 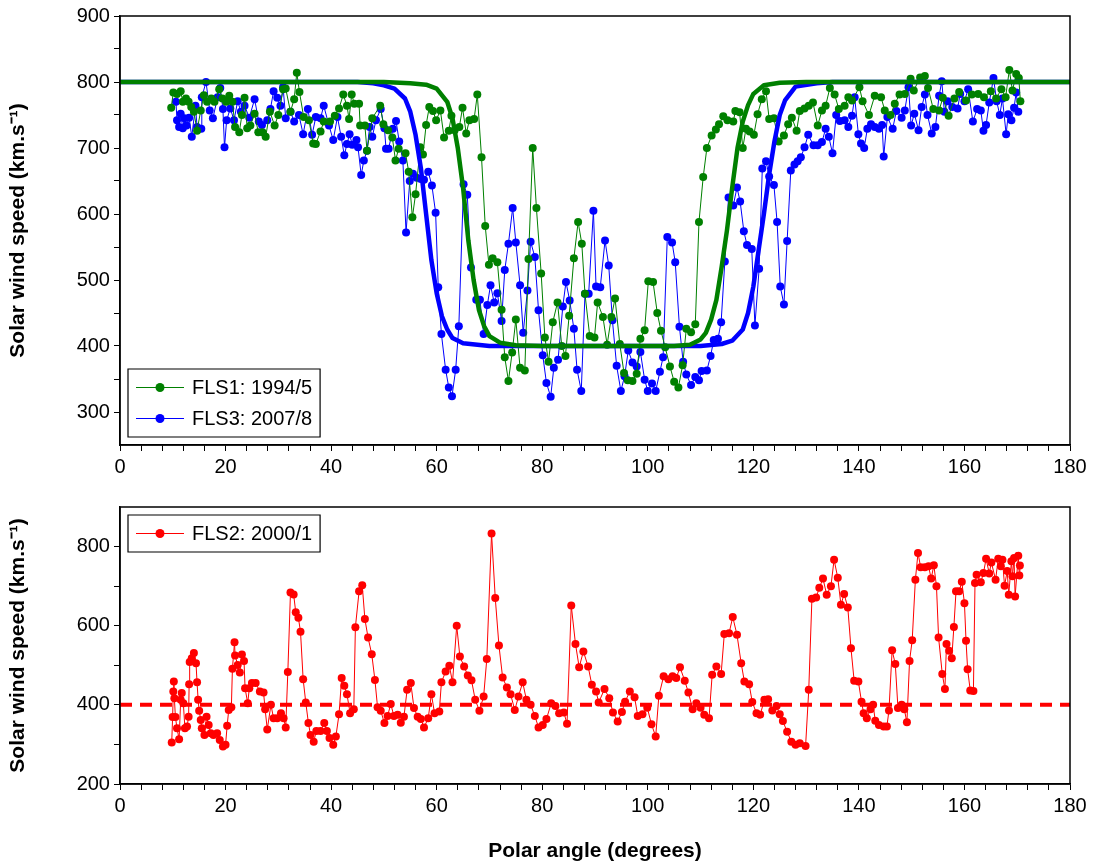 What do you see at coordinates (93, 782) in the screenshot?
I see `y-tick-label: 200` at bounding box center [93, 782].